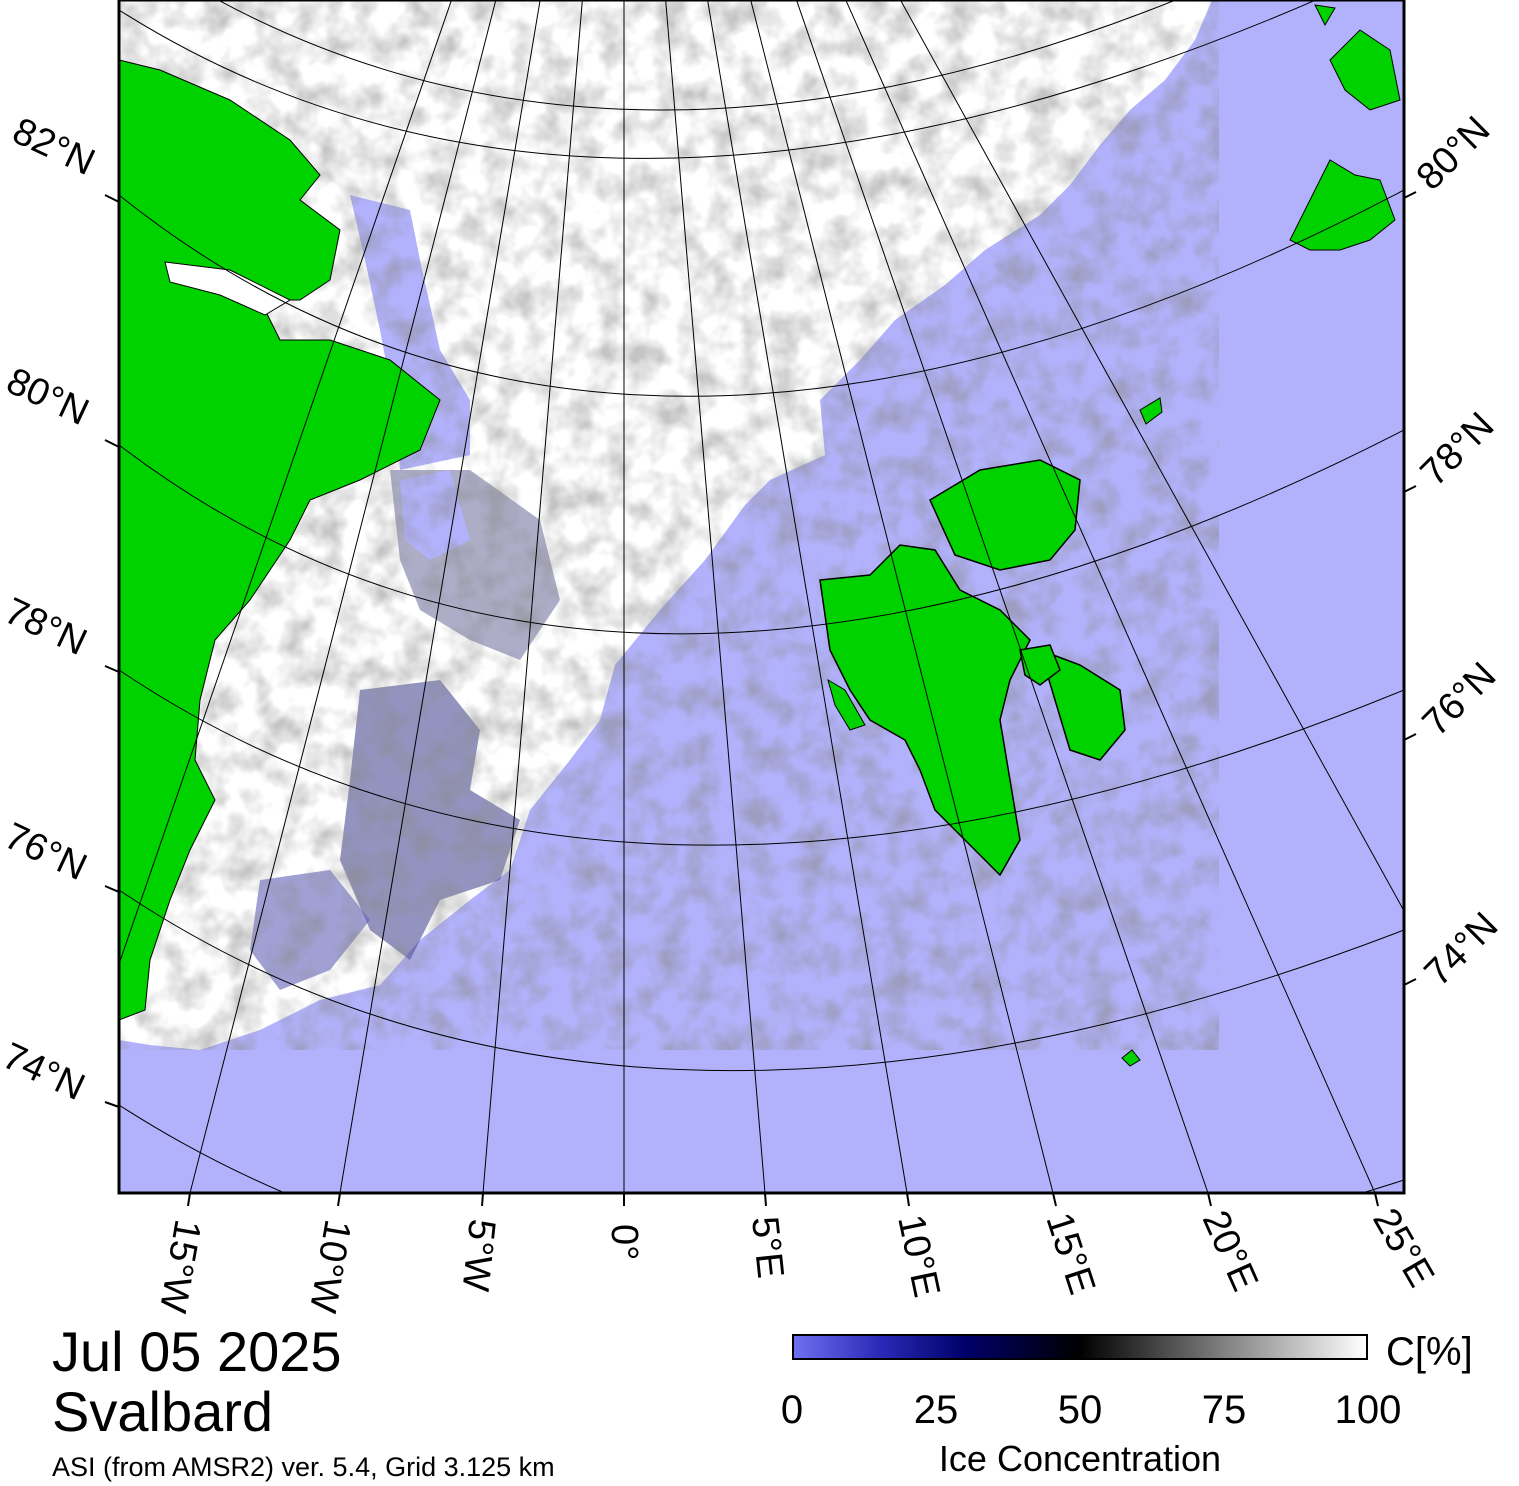  What do you see at coordinates (1224, 1410) in the screenshot?
I see `colorbar-tick-75: 75` at bounding box center [1224, 1410].